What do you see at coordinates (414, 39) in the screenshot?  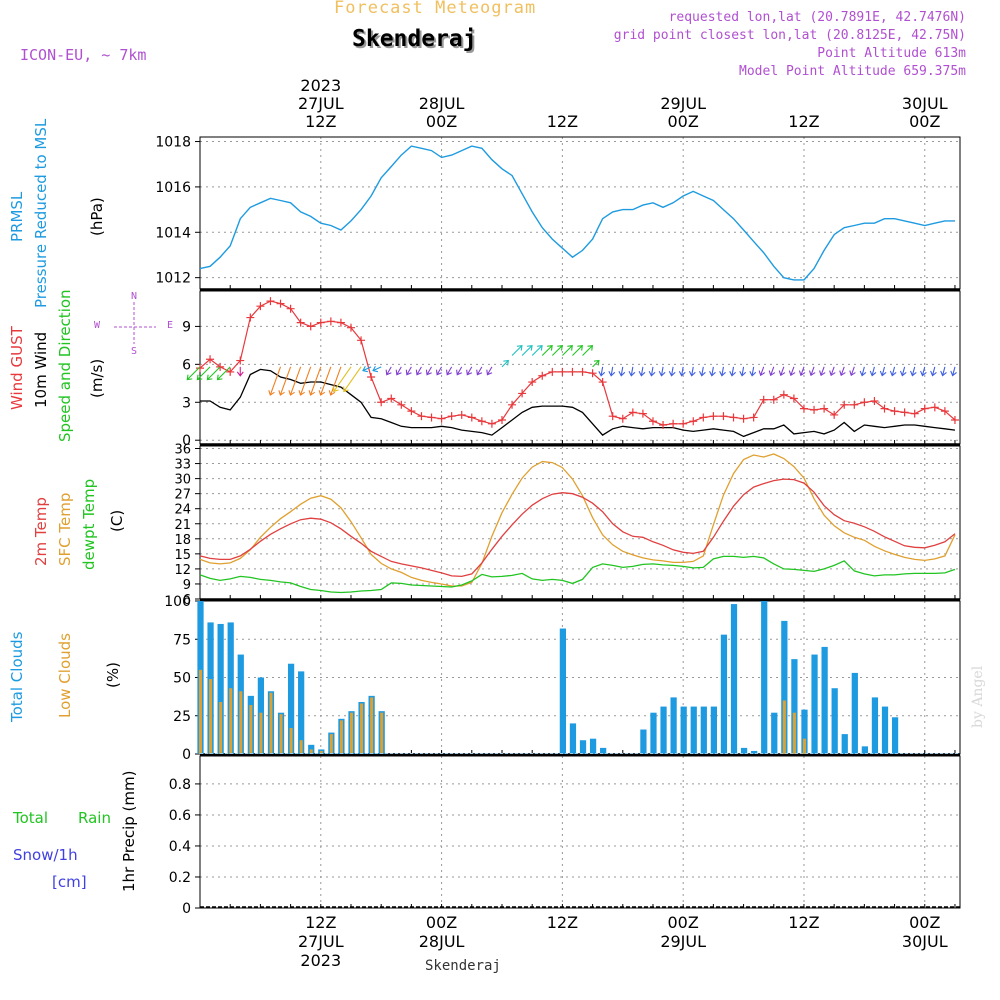 I see `station-name: Skenderaj` at bounding box center [414, 39].